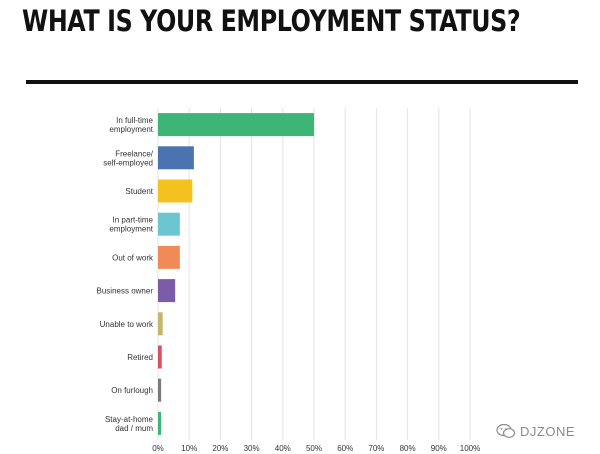  Describe the element at coordinates (133, 257) in the screenshot. I see `category-label: Out of work` at that location.